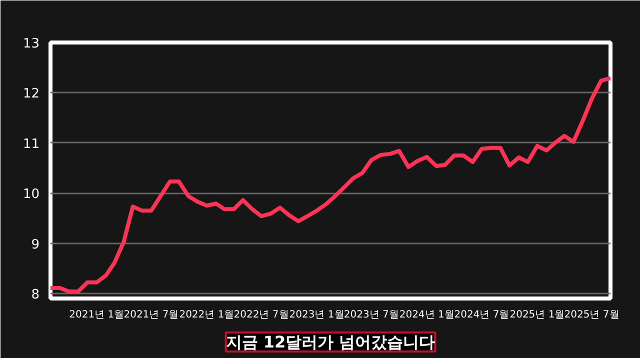 The image size is (640, 358). I want to click on y-tick-label: 9, so click(35, 244).